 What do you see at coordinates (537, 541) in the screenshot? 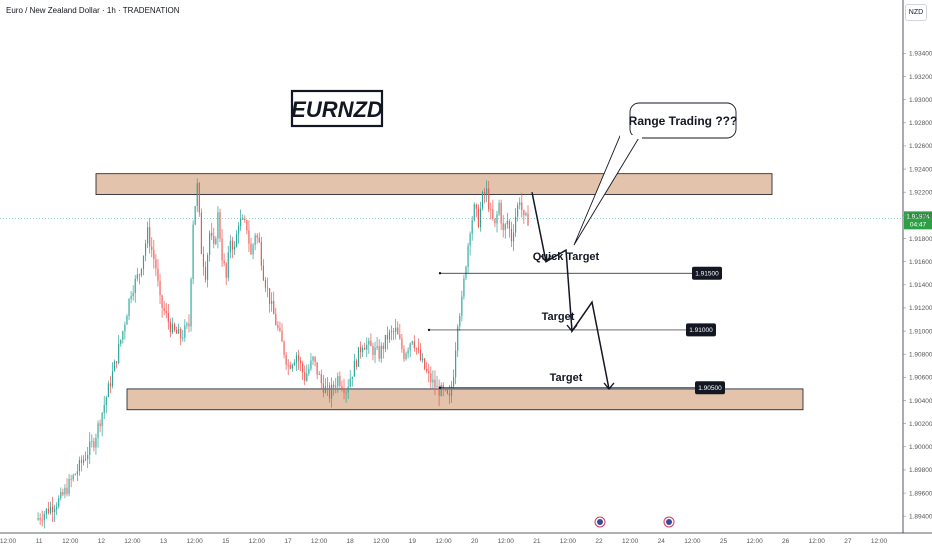
I see `x-tick-label: 21` at bounding box center [537, 541].